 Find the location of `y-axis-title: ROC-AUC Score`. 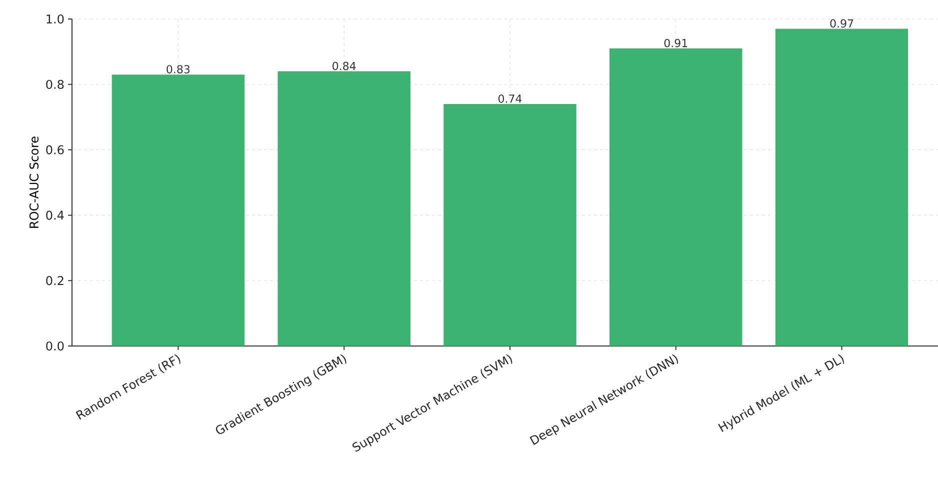

y-axis-title: ROC-AUC Score is located at coordinates (34, 182).